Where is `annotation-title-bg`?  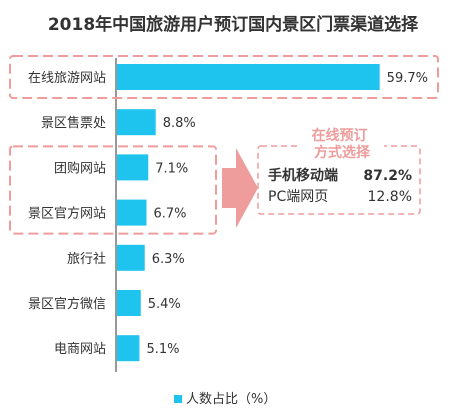
annotation-title-bg is located at coordinates (342, 145).